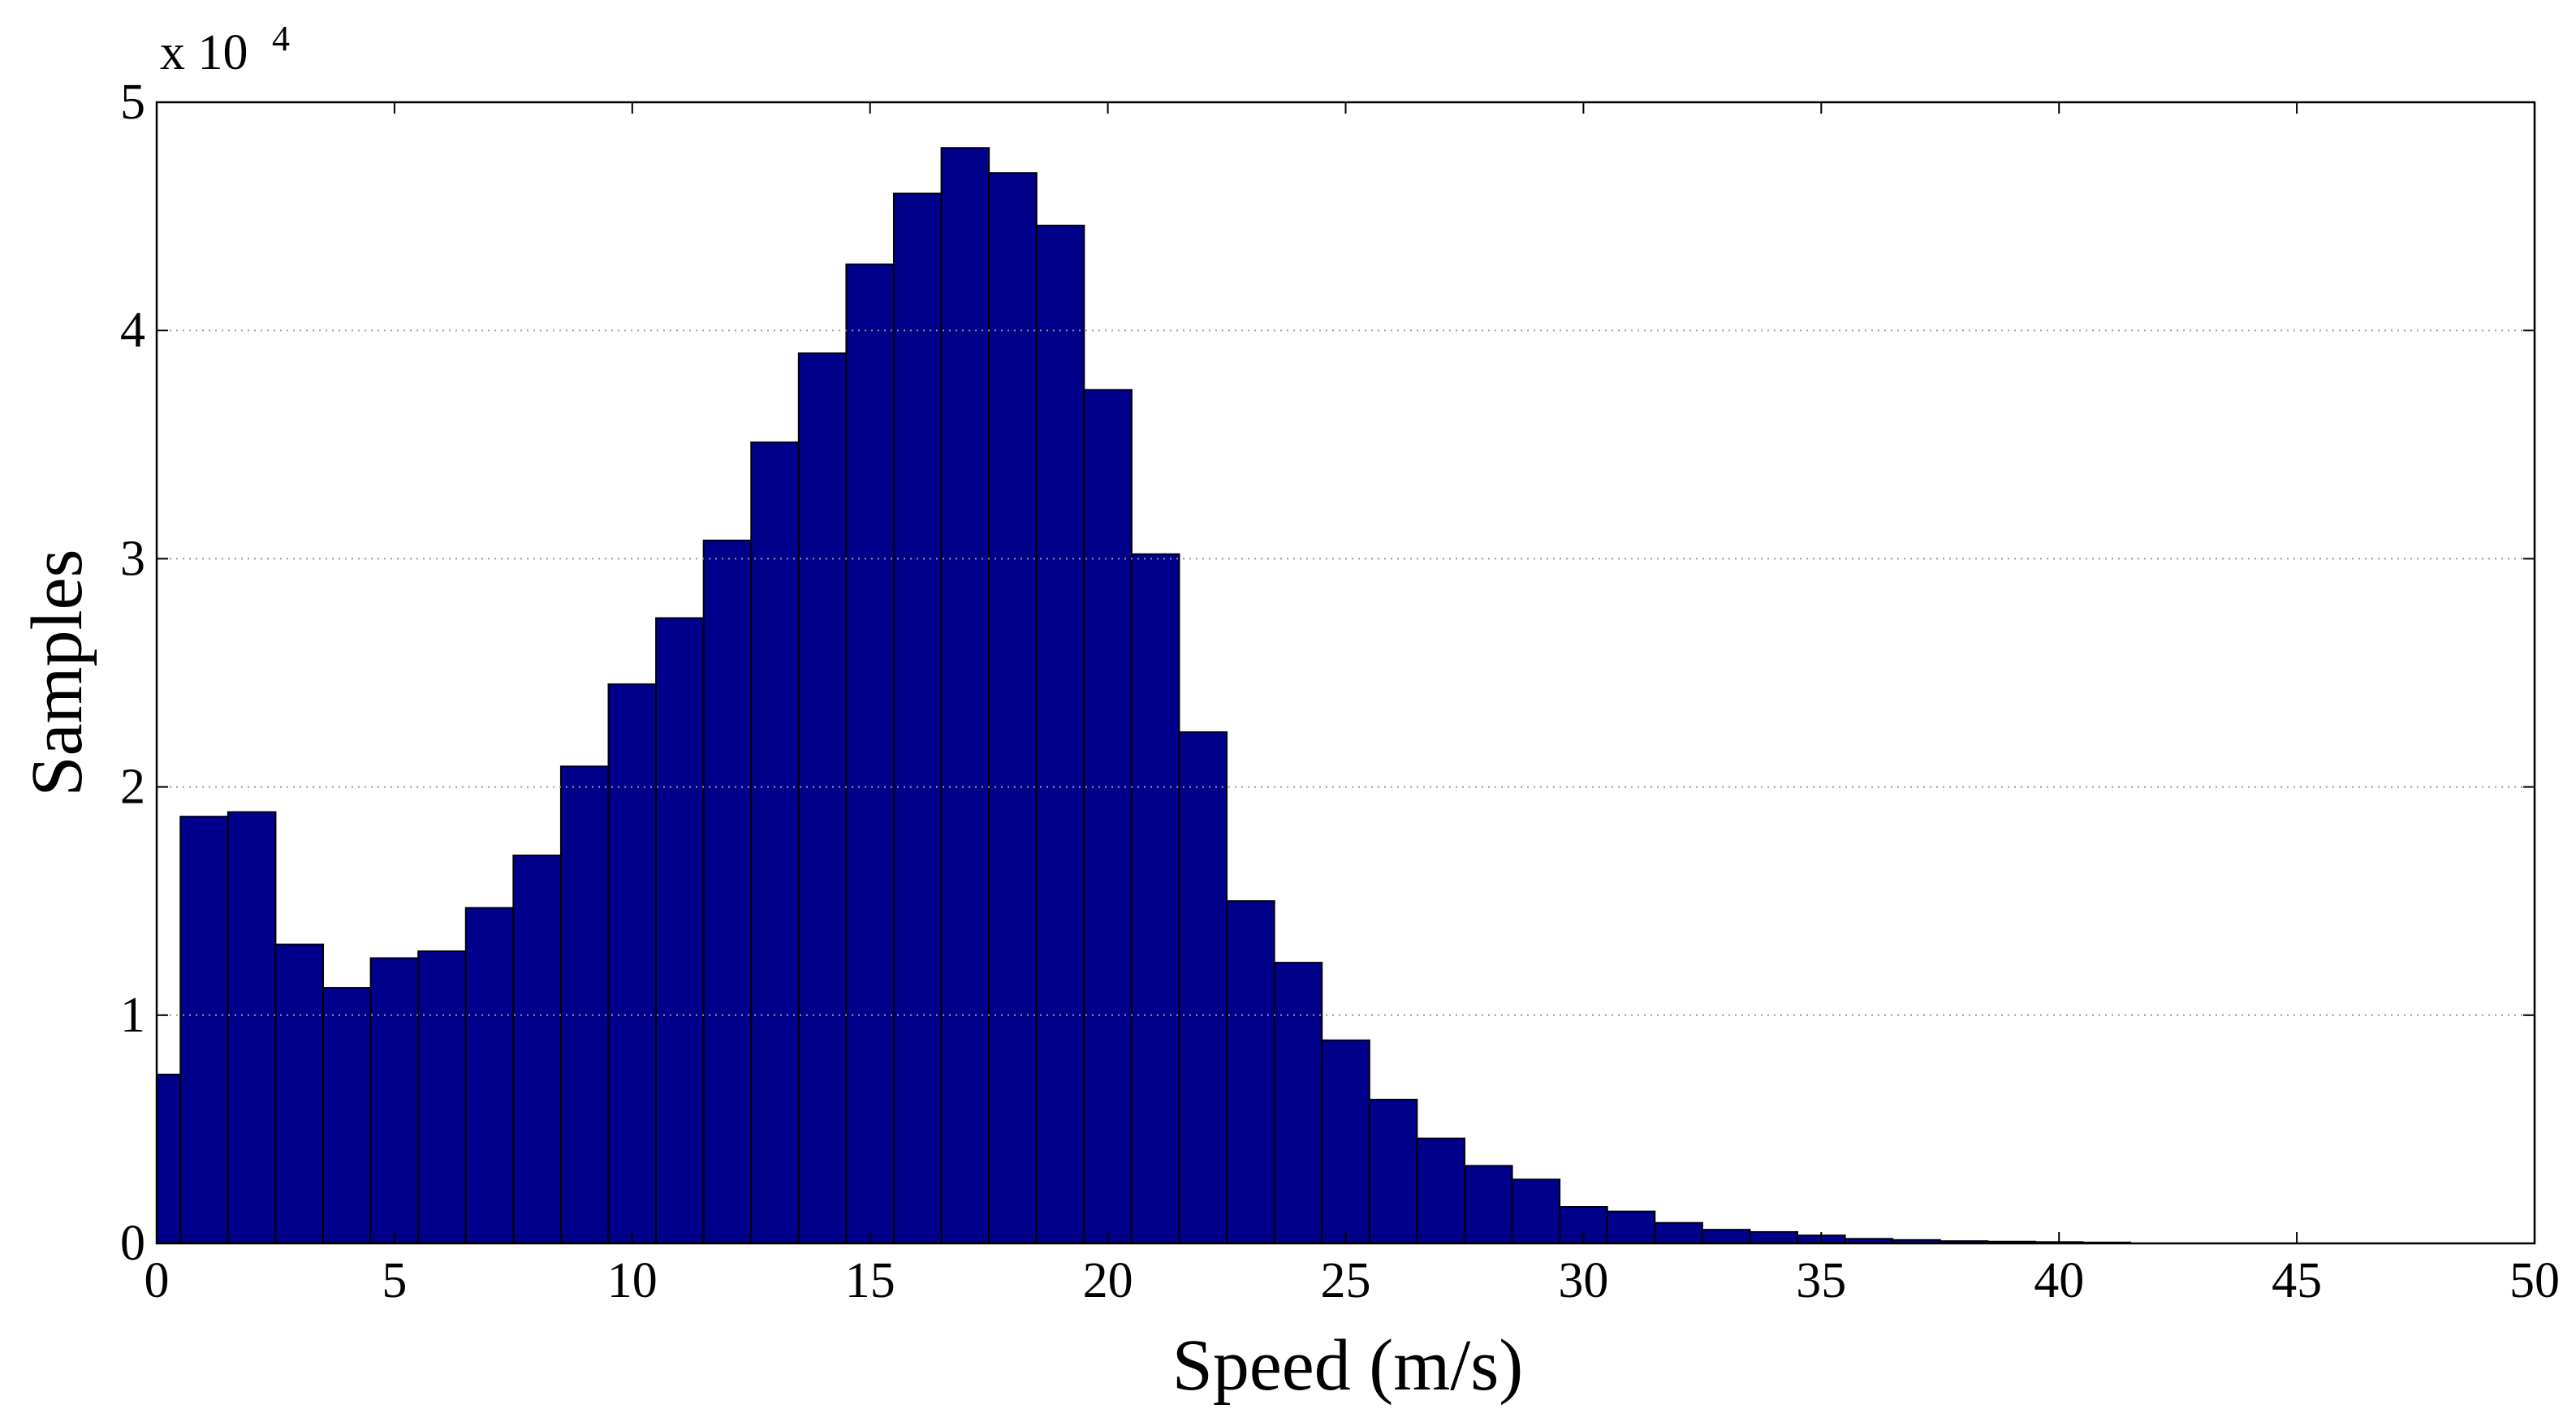 This screenshot has height=1426, width=2576. I want to click on y-axis-label: Samples, so click(57, 673).